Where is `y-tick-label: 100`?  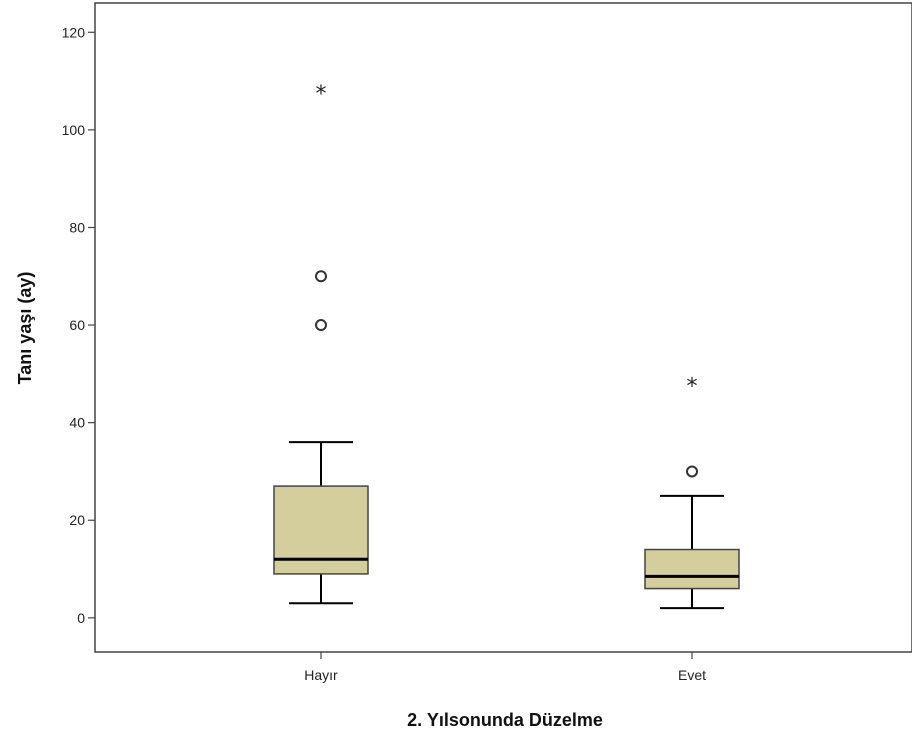 y-tick-label: 100 is located at coordinates (74, 130).